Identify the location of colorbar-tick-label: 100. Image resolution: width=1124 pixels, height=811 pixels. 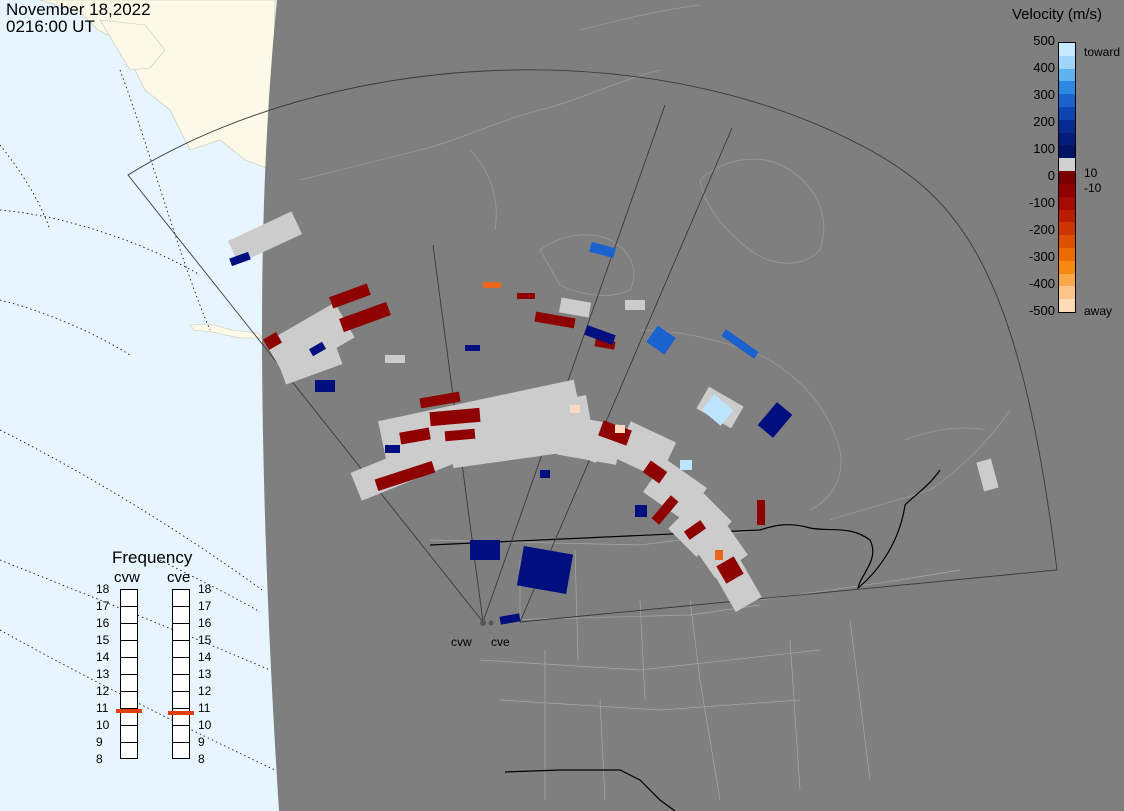
(1044, 148).